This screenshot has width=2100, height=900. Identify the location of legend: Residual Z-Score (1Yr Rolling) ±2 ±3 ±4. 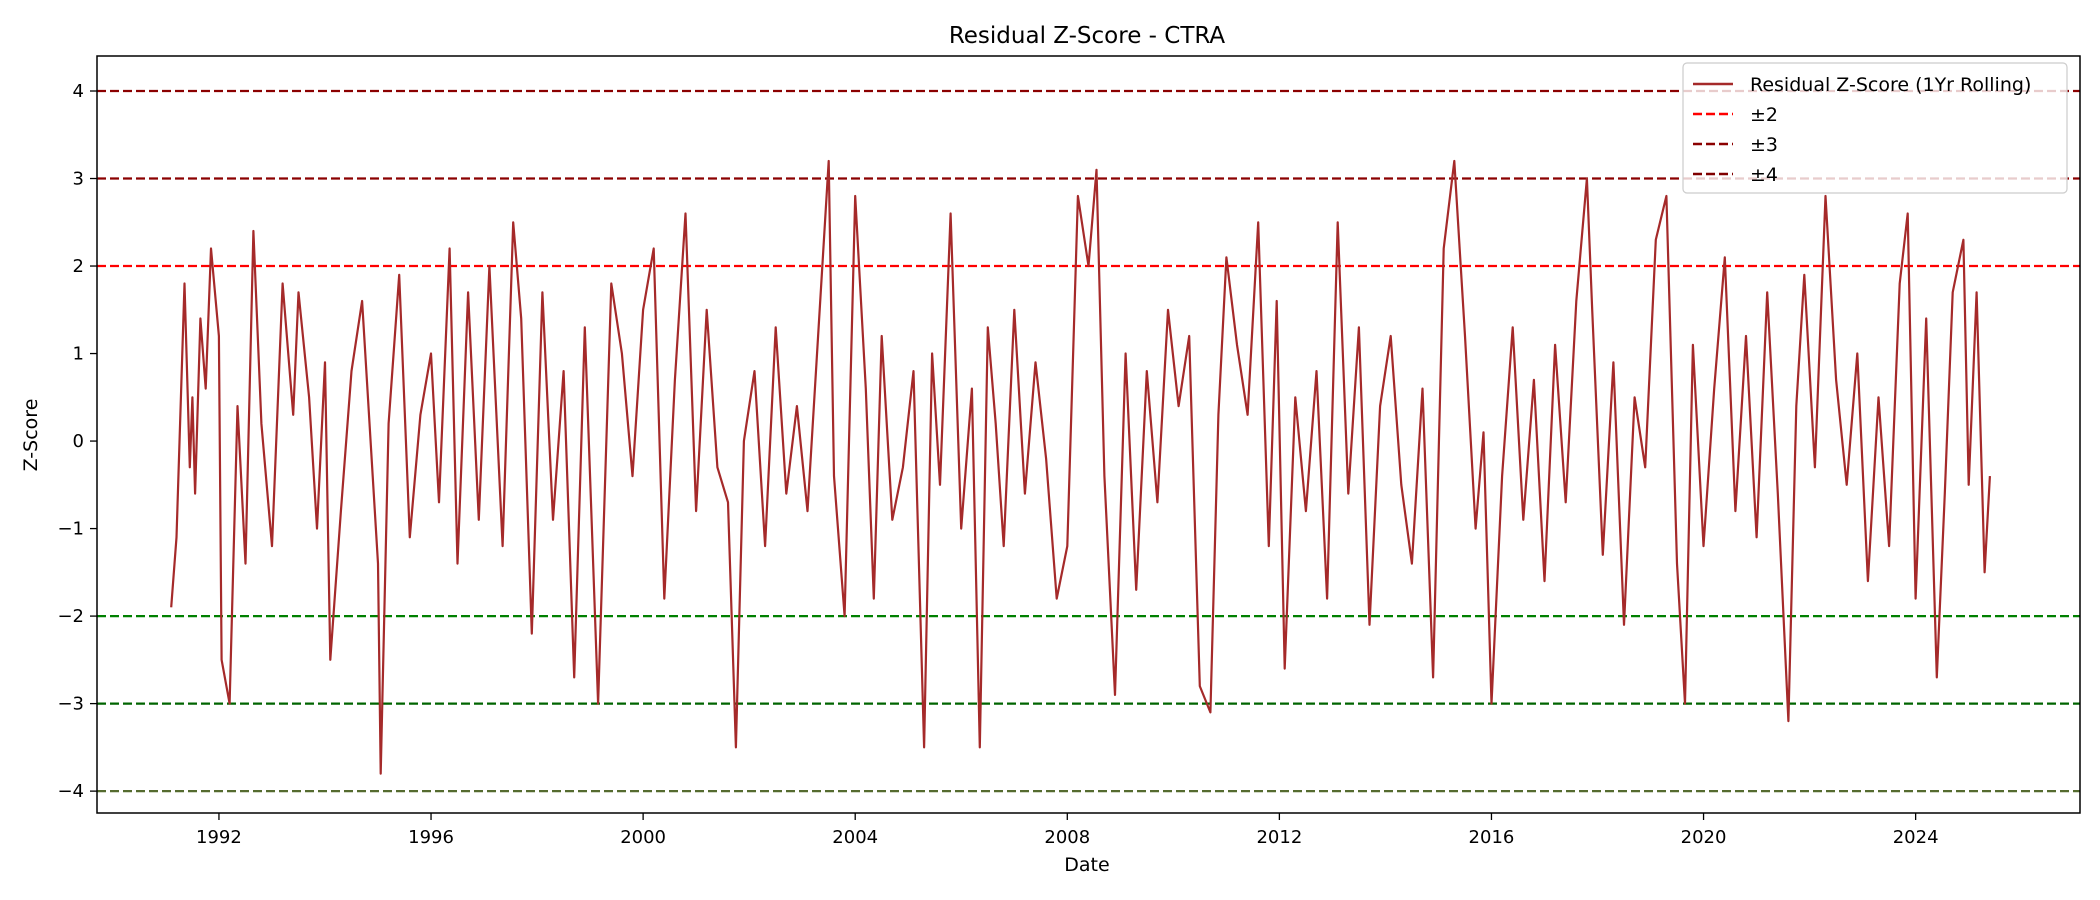
(1875, 128).